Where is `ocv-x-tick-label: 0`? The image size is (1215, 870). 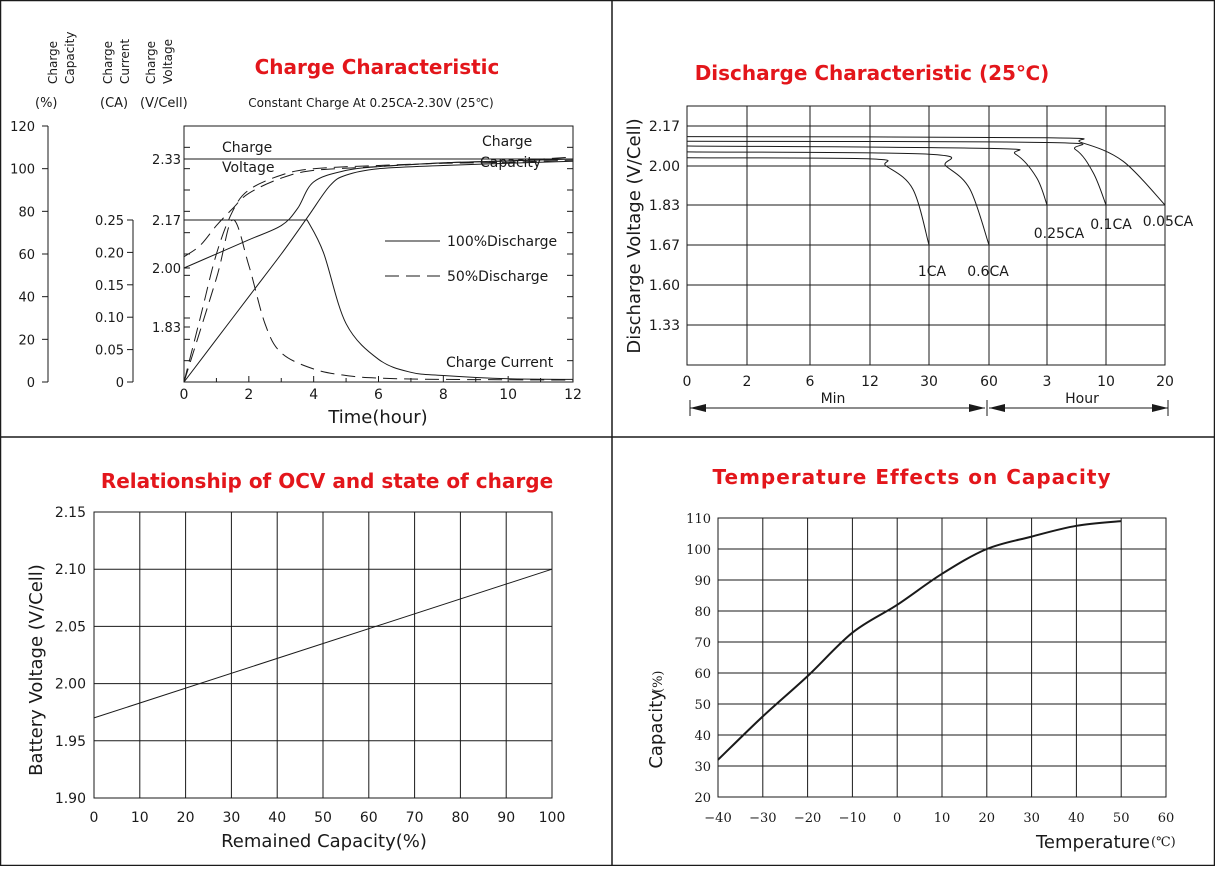 ocv-x-tick-label: 0 is located at coordinates (94, 818).